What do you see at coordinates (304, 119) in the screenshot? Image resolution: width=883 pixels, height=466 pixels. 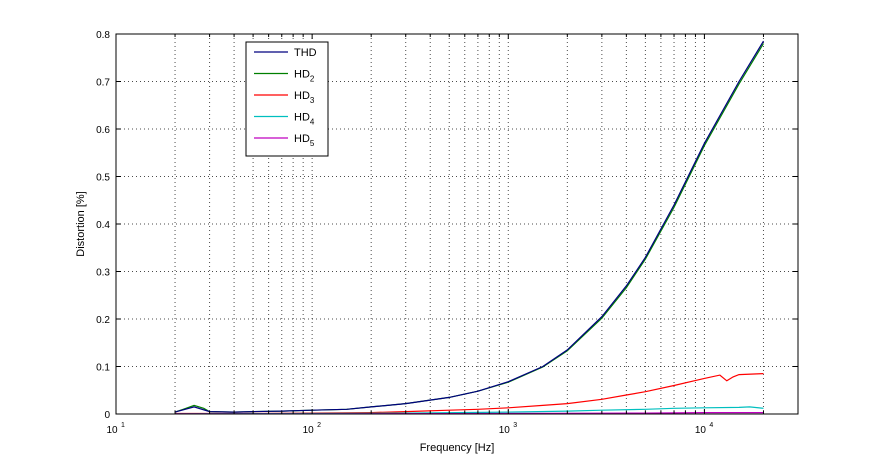 I see `legend-label-hd4: HD4` at bounding box center [304, 119].